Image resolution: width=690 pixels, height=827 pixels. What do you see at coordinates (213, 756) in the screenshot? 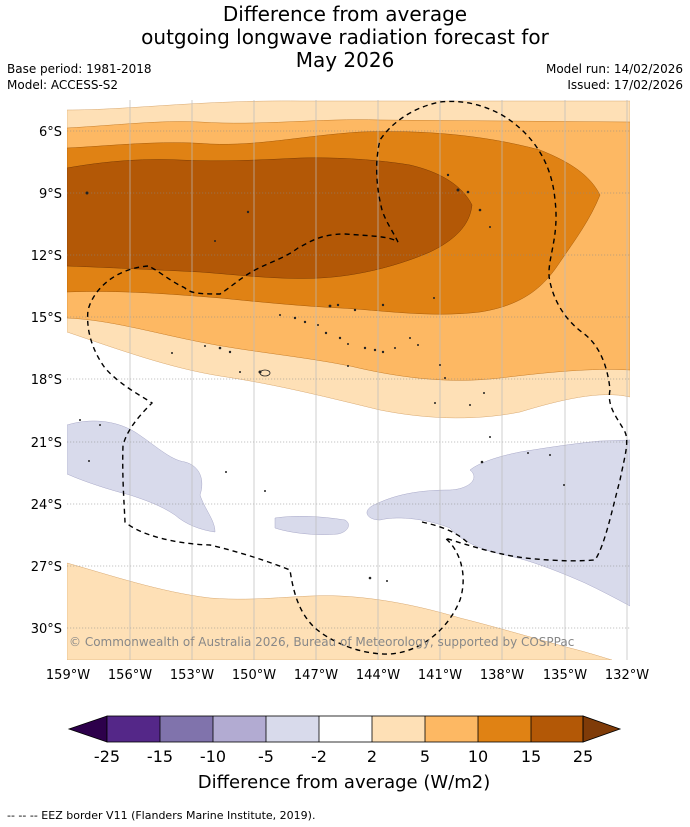
I see `colorbar-tick: -10` at bounding box center [213, 756].